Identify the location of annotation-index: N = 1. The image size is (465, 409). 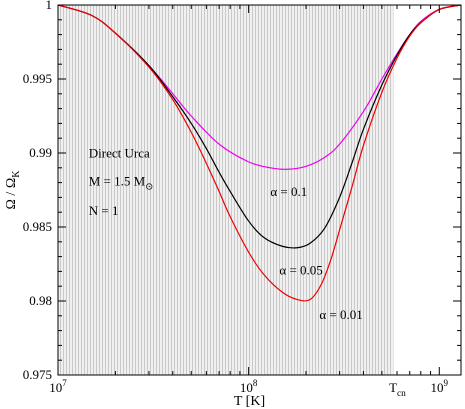
(104, 210).